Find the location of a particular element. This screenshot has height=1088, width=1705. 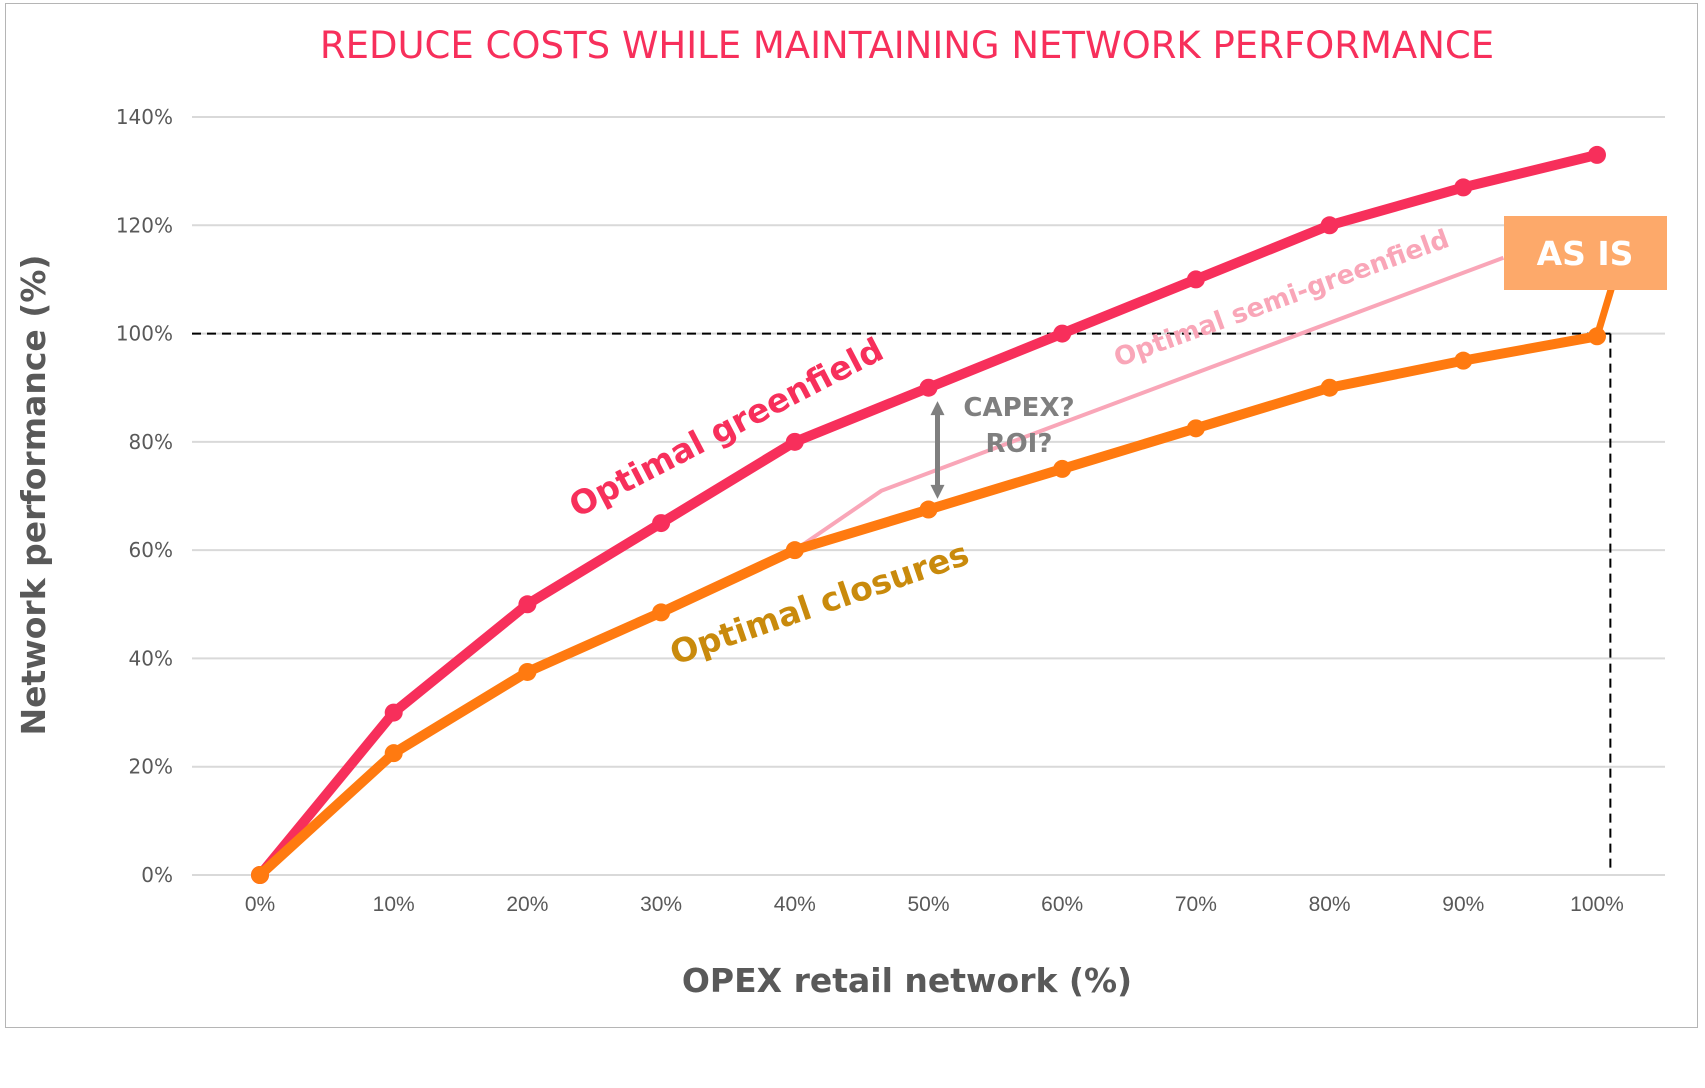

capex-annotation: CAPEX? is located at coordinates (1018, 408).